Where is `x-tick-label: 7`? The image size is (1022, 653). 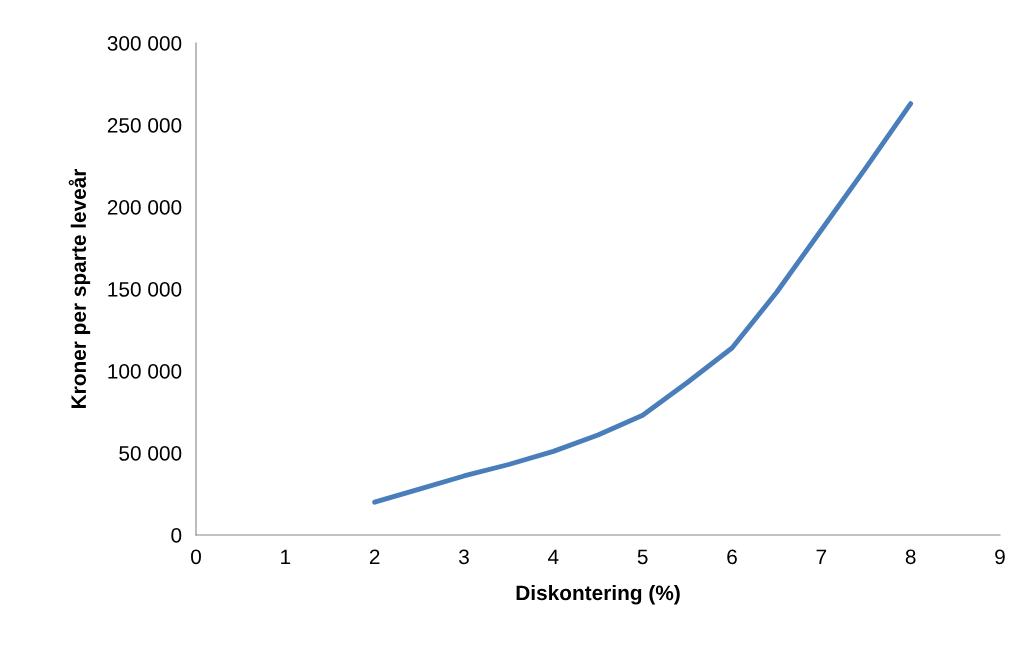
x-tick-label: 7 is located at coordinates (821, 556).